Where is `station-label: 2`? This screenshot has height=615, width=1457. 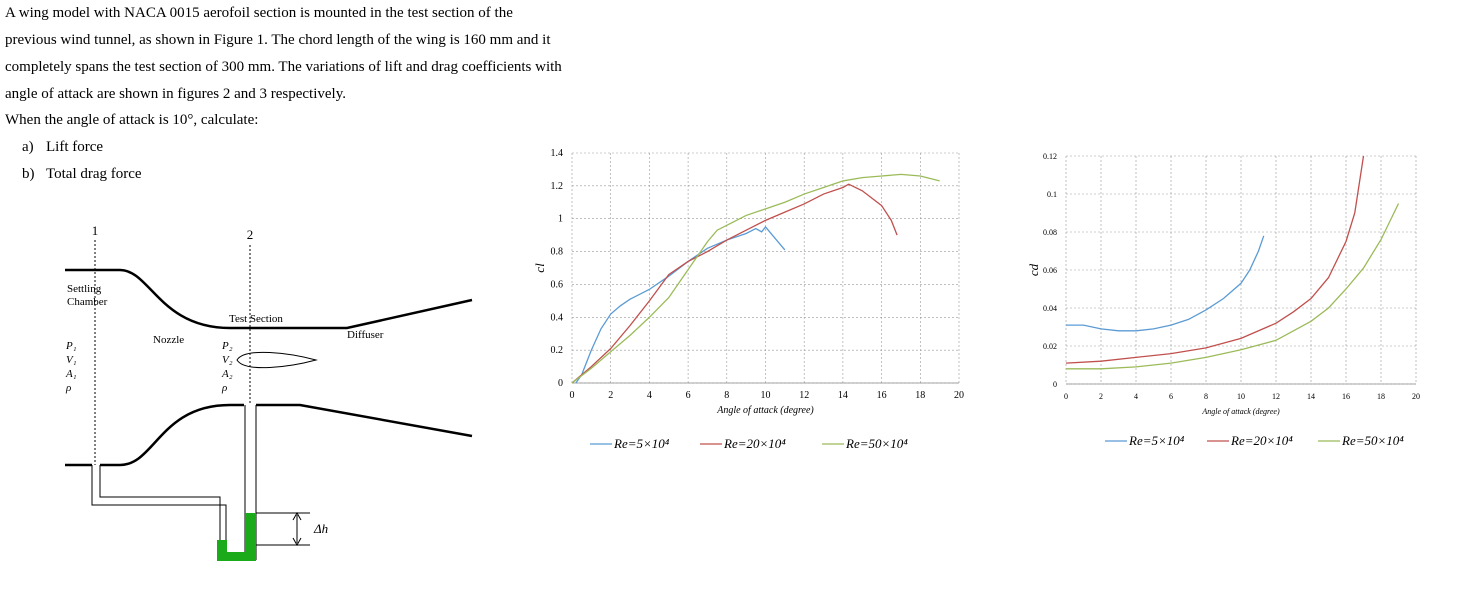
station-label: 2 is located at coordinates (250, 234).